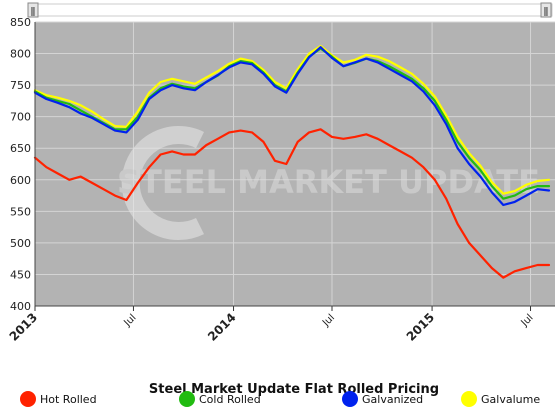 The image size is (560, 415). I want to click on legend-label: Galvanized, so click(392, 399).